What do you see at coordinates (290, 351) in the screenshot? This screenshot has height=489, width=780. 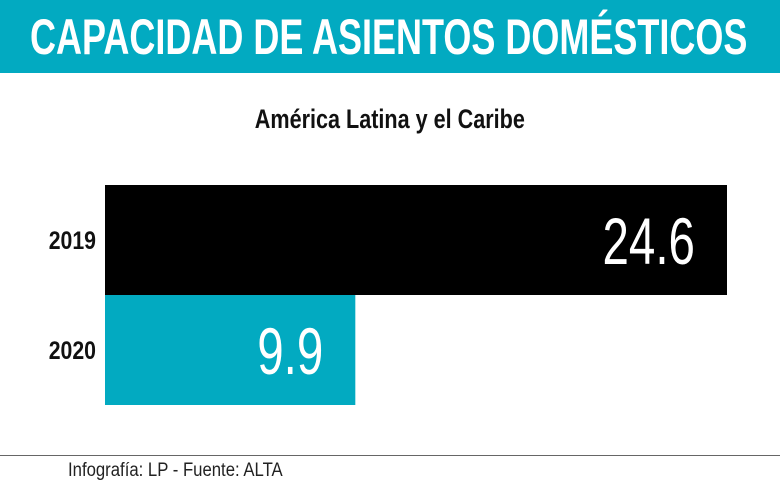 I see `value-label-2020: 9.9` at bounding box center [290, 351].